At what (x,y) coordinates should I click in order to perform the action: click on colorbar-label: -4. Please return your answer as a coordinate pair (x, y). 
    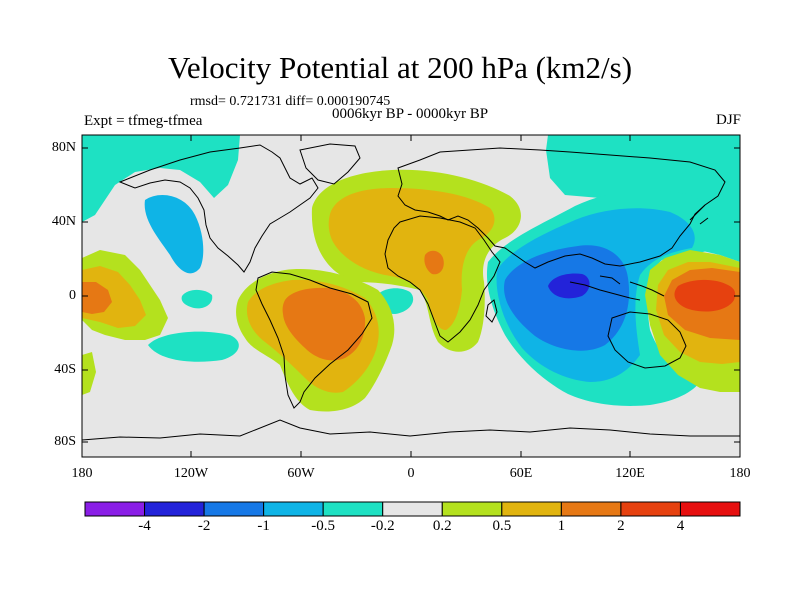
    Looking at the image, I should click on (144, 526).